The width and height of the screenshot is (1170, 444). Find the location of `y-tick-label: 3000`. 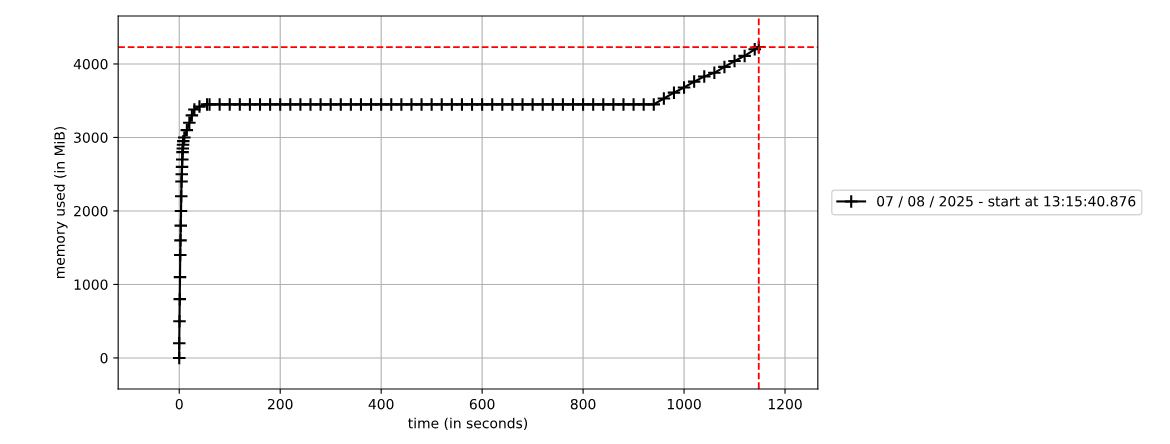

y-tick-label: 3000 is located at coordinates (91, 137).